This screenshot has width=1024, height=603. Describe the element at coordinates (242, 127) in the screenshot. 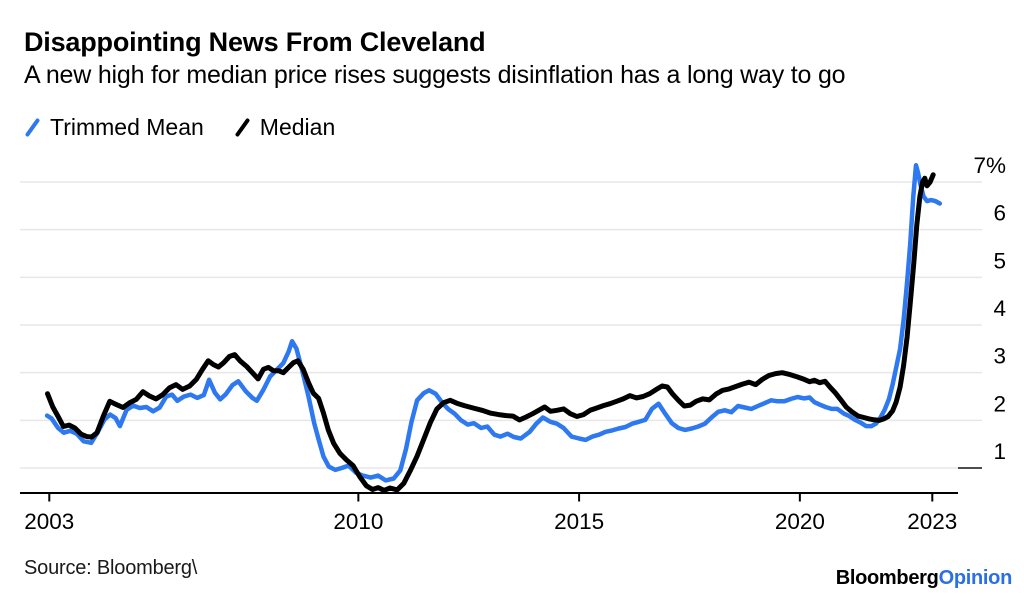

I see `median-slash-icon` at that location.